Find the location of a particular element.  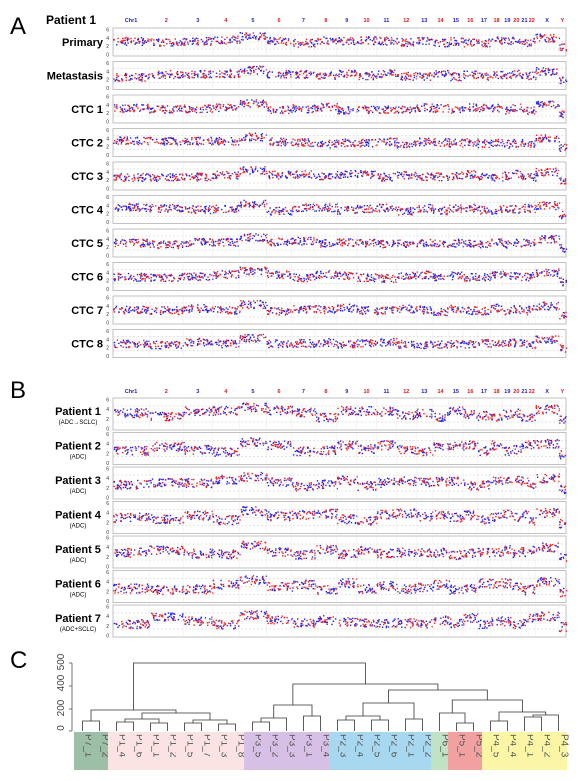

track-ytick: 4 is located at coordinates (107, 240).